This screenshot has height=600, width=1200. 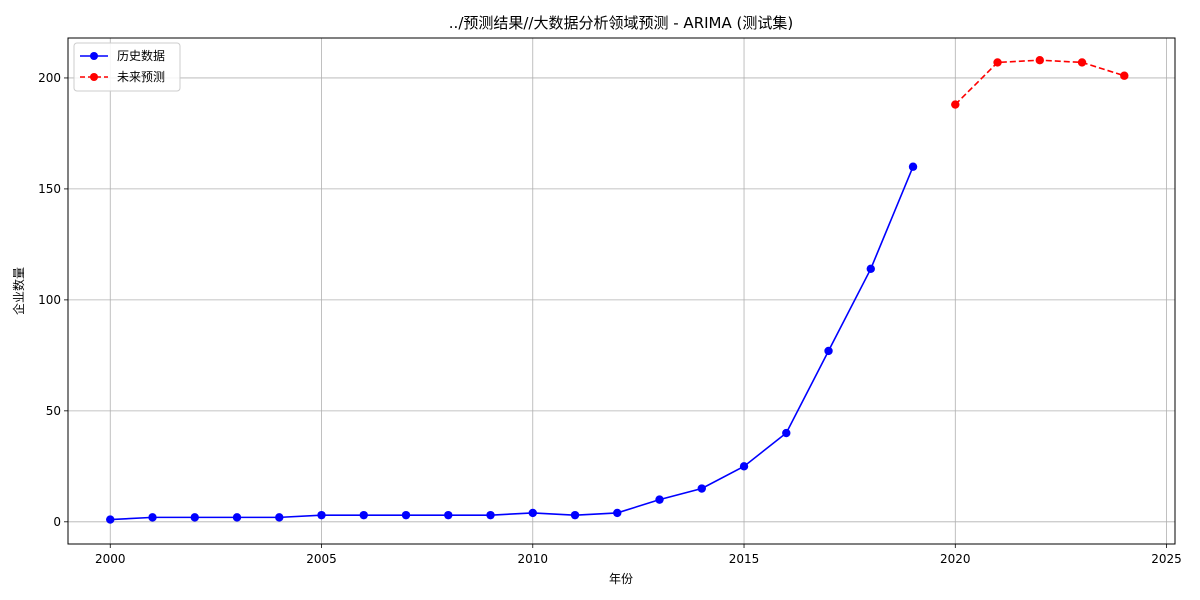 I want to click on legend-marker-history, so click(x=94, y=56).